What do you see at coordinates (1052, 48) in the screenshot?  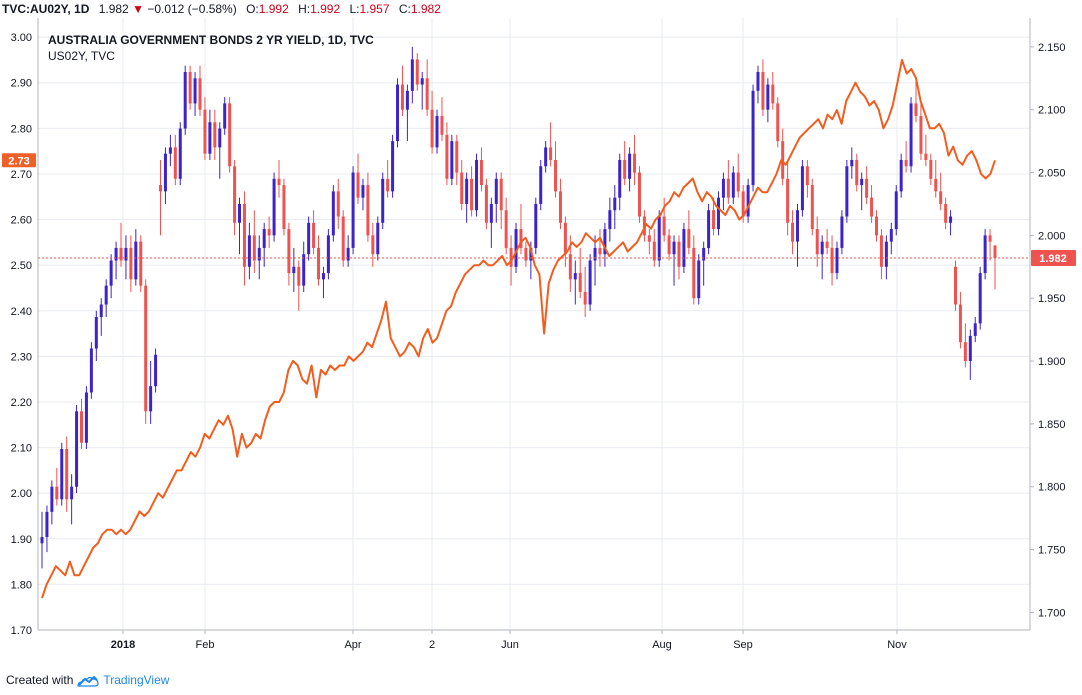 I see `right-tick-label: 2.150` at bounding box center [1052, 48].